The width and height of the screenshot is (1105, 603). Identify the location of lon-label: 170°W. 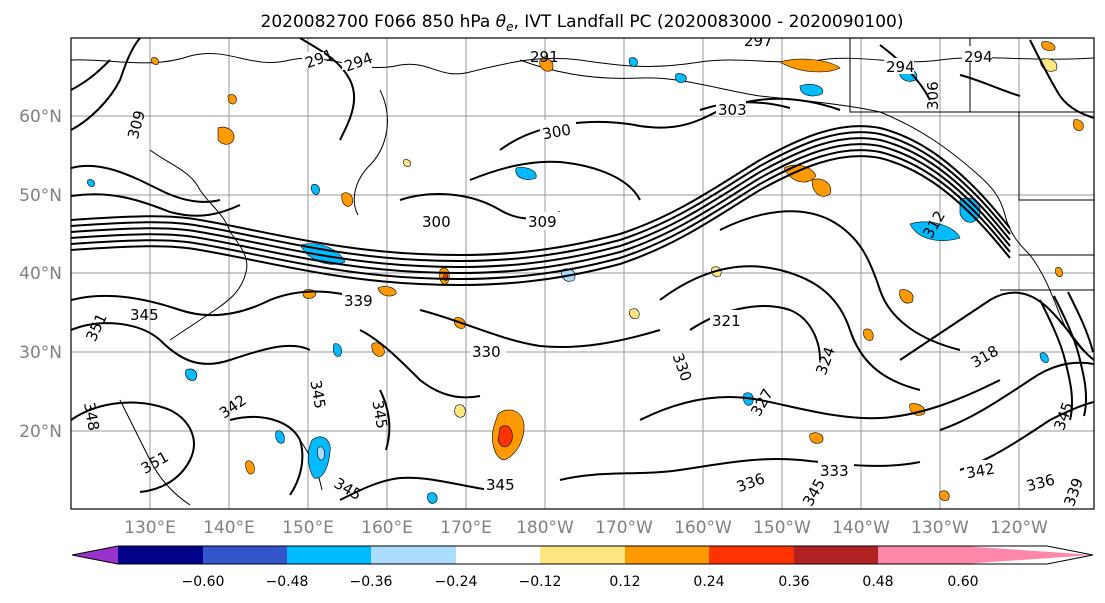
(624, 528).